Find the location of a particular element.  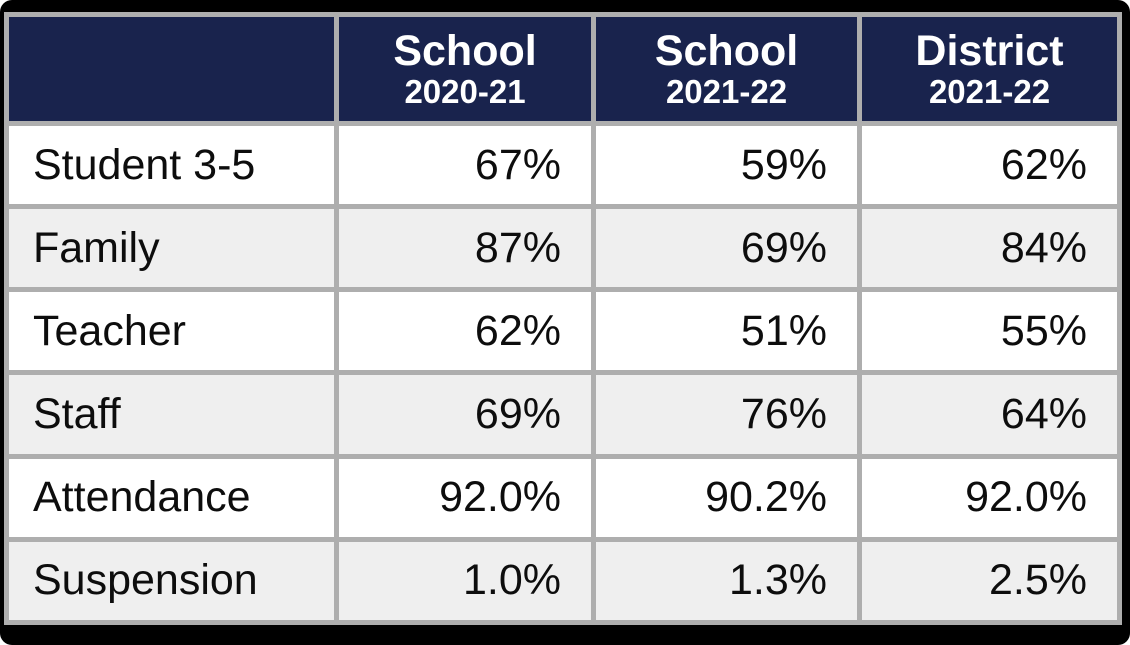

value-cell: 1.0% is located at coordinates (465, 580).